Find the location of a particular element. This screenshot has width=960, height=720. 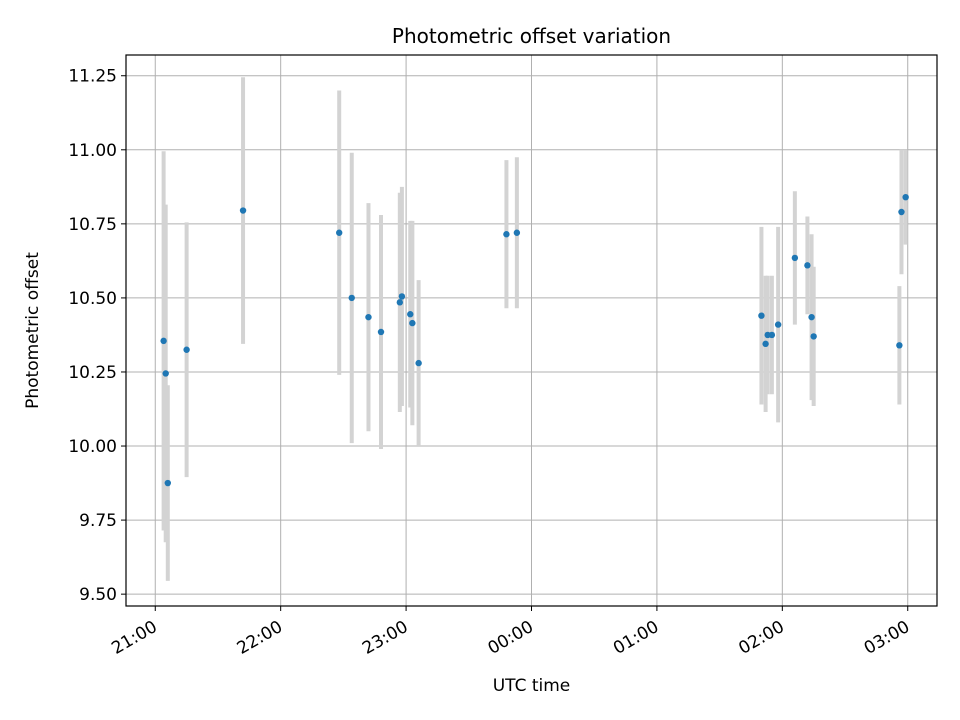

x-tick-label-2: 23:00 is located at coordinates (385, 638).